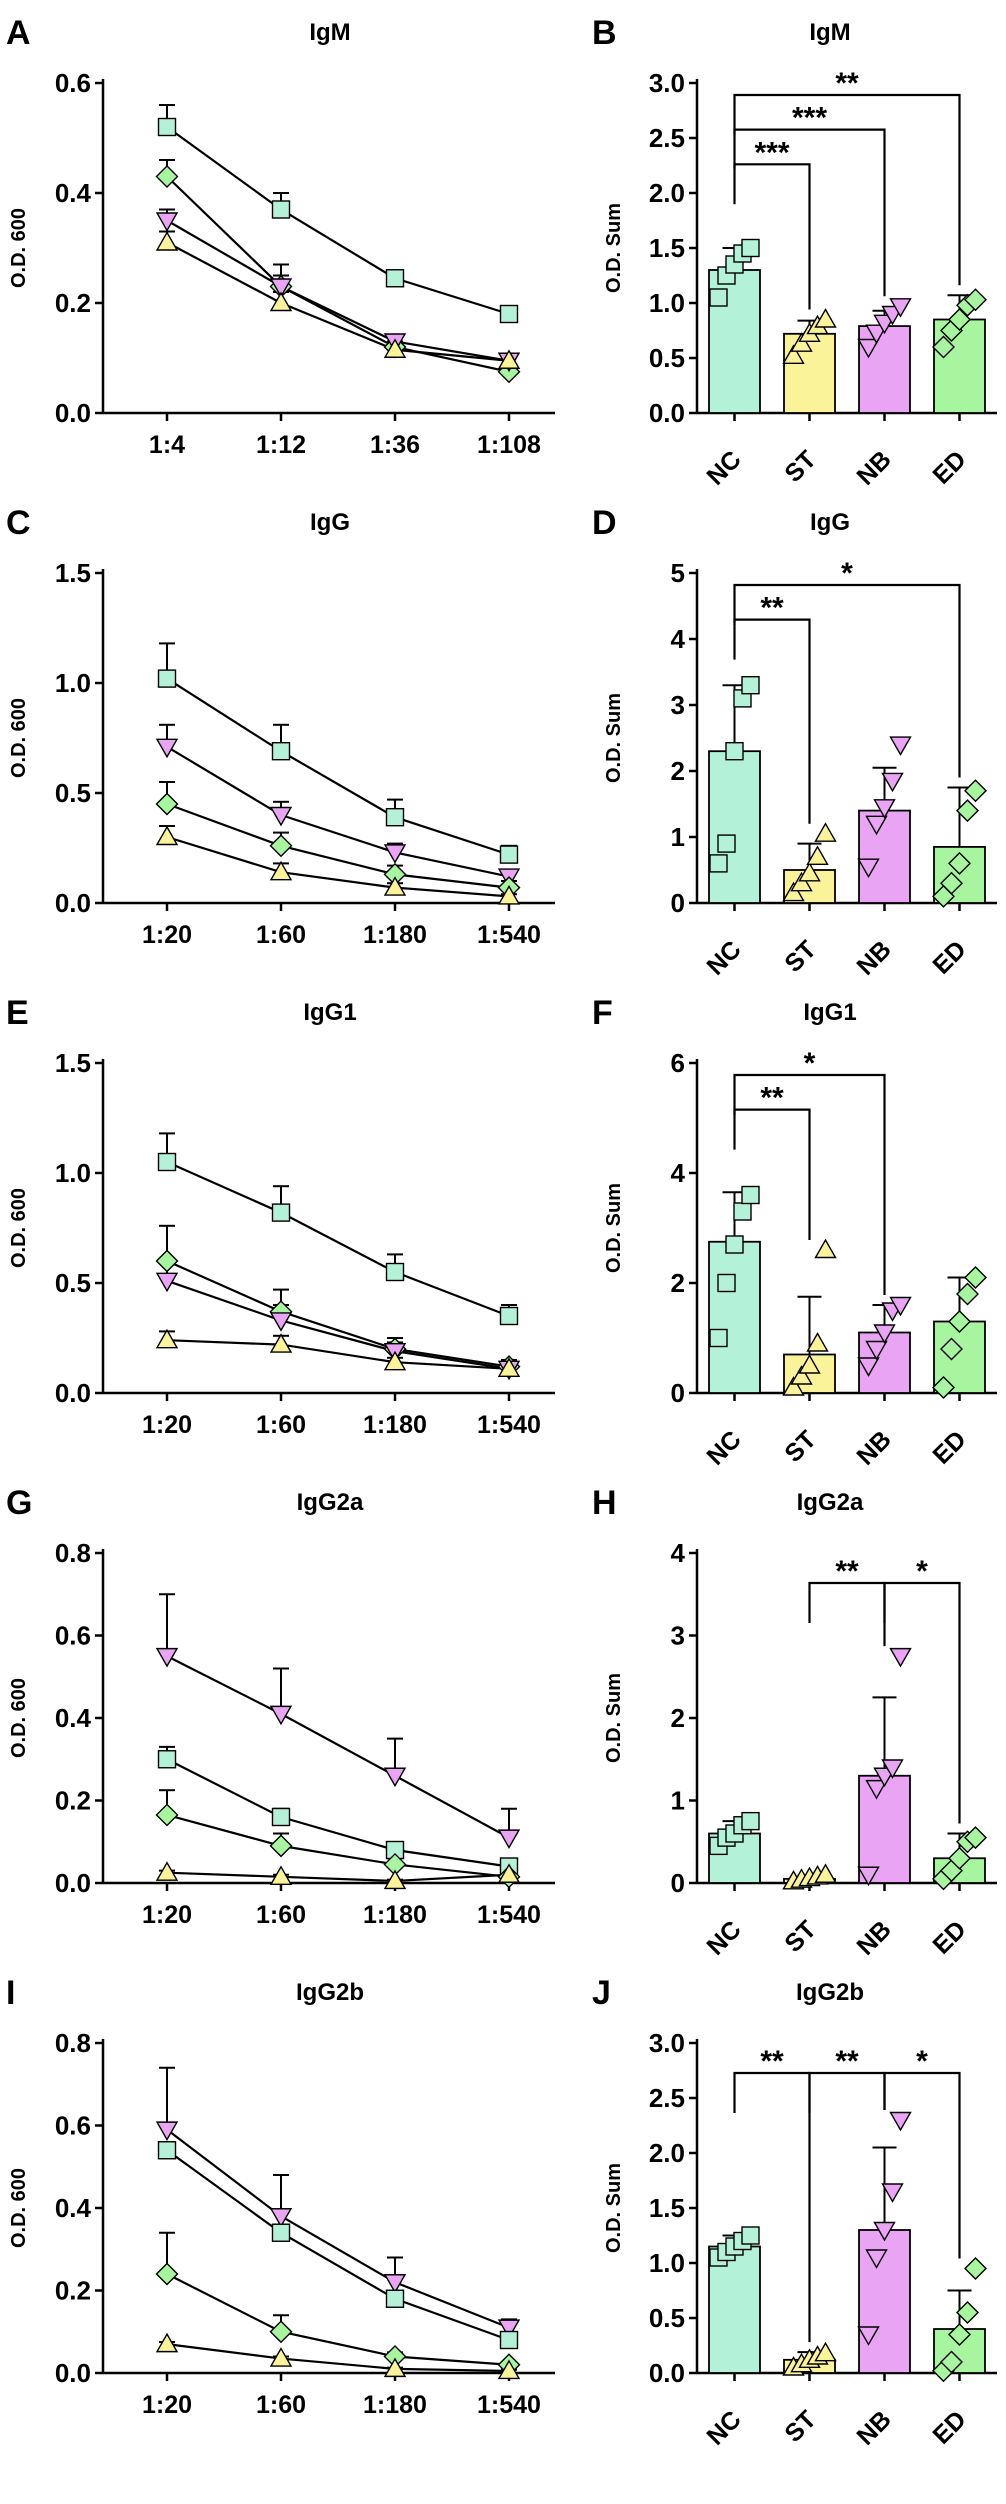 The height and width of the screenshot is (2504, 1006). What do you see at coordinates (330, 1502) in the screenshot?
I see `panel-title: IgG2a` at bounding box center [330, 1502].